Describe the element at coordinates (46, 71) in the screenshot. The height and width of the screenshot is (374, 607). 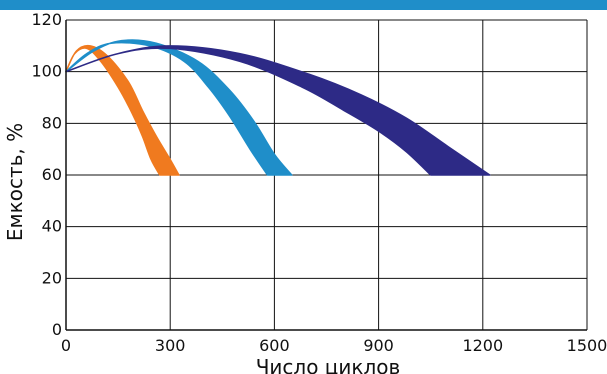
I see `y-tick-label-5: 100` at that location.